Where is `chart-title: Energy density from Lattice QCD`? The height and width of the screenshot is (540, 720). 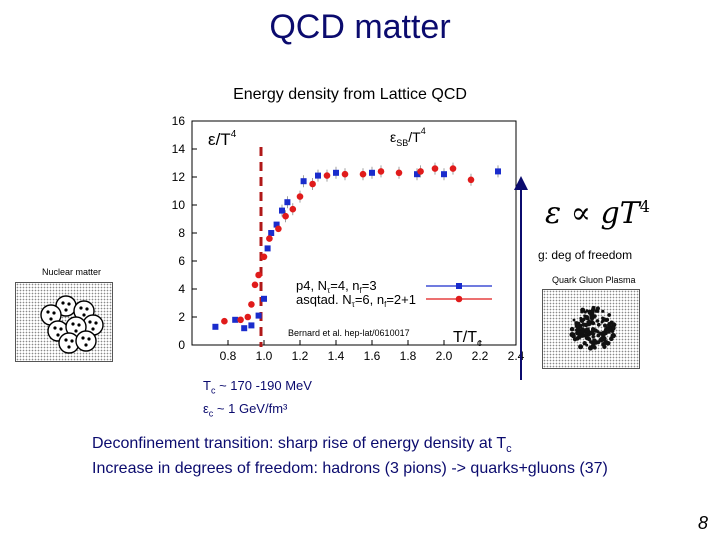 chart-title: Energy density from Lattice QCD is located at coordinates (350, 94).